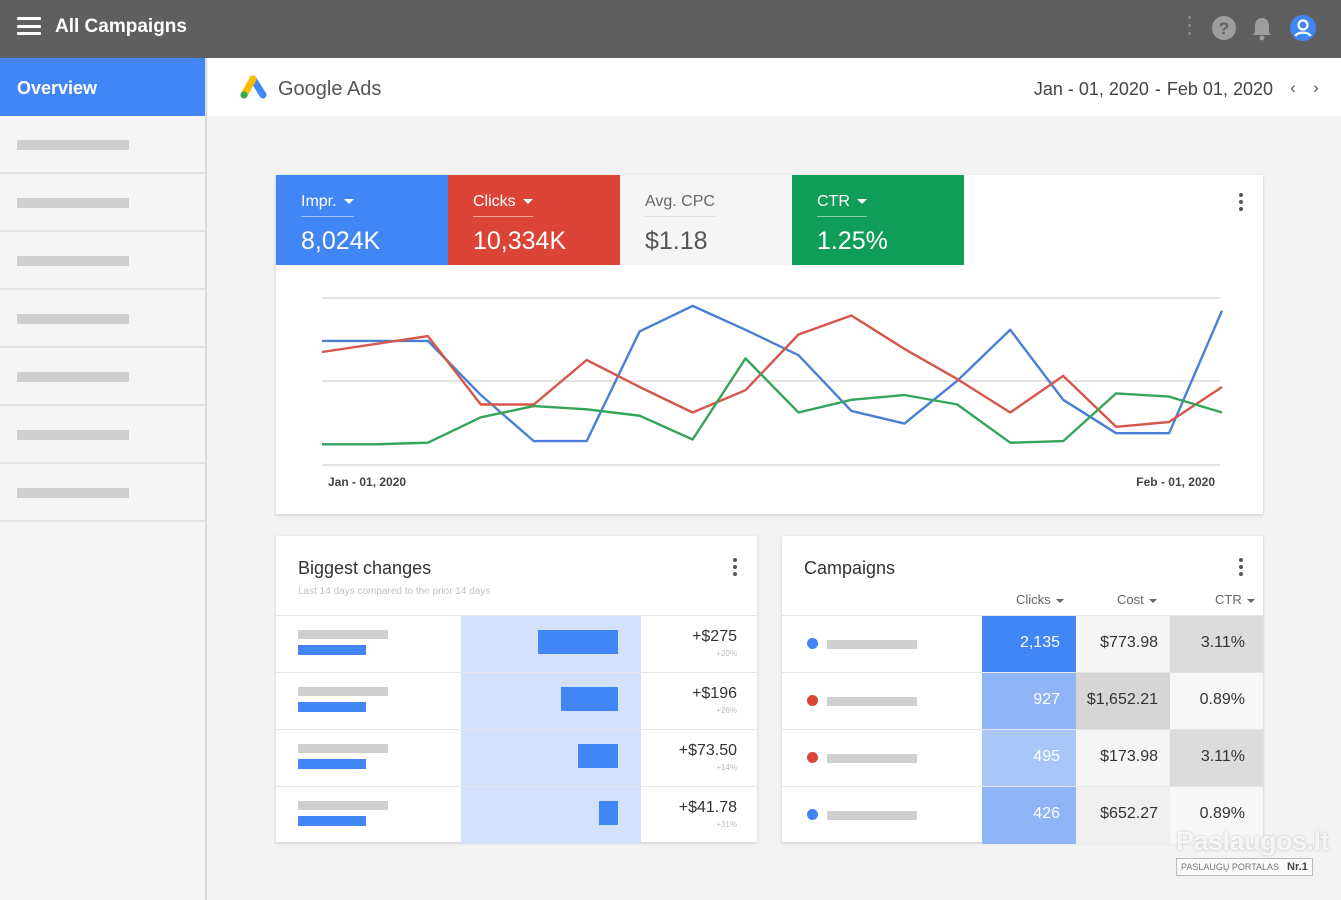 Image resolution: width=1341 pixels, height=900 pixels. I want to click on help-icon: ?, so click(1224, 28).